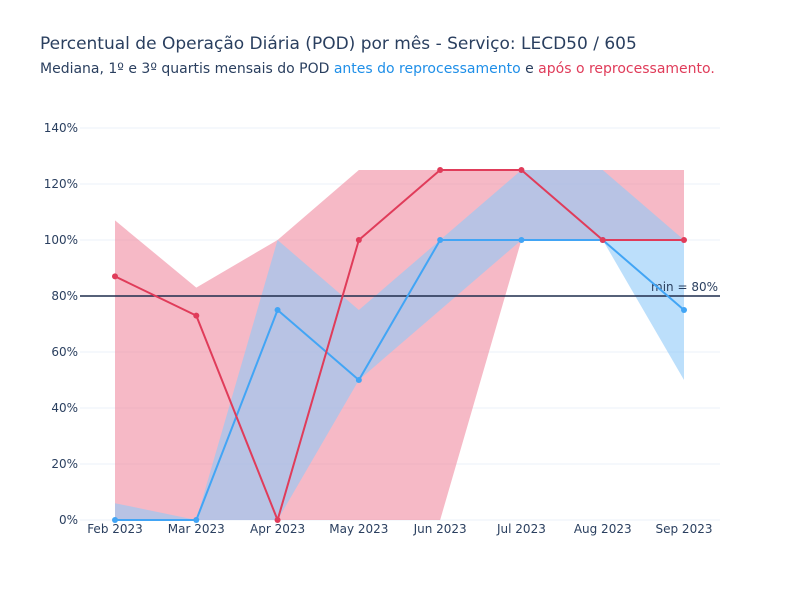 This screenshot has height=600, width=800. Describe the element at coordinates (427, 69) in the screenshot. I see `subtitle-before-label: antes do reprocessamento` at that location.